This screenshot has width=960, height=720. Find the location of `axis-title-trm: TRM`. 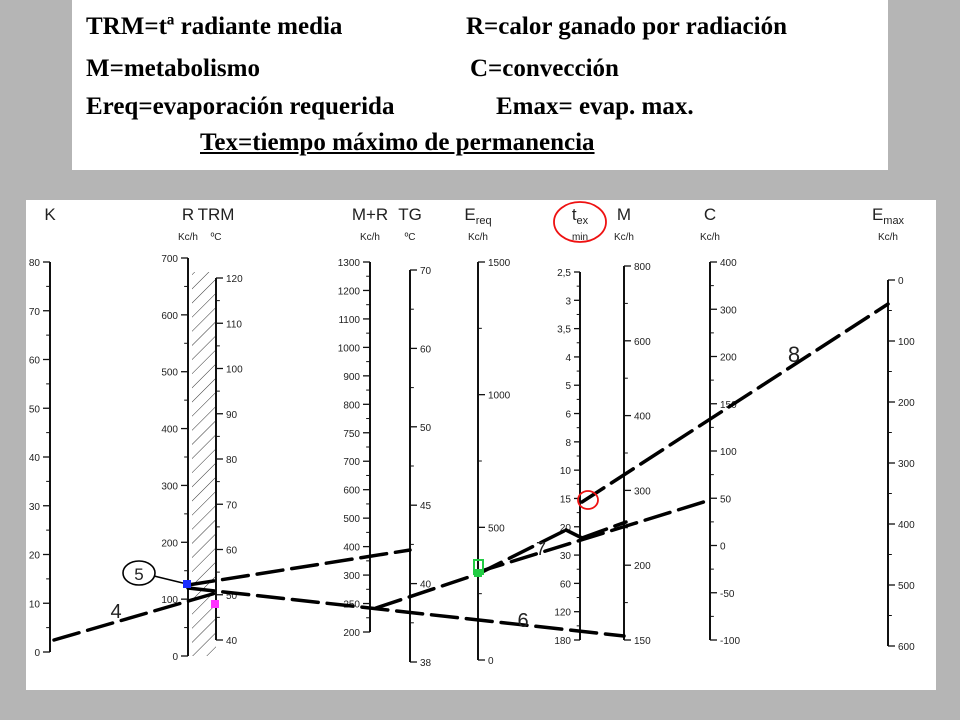

axis-title-trm: TRM is located at coordinates (216, 214).